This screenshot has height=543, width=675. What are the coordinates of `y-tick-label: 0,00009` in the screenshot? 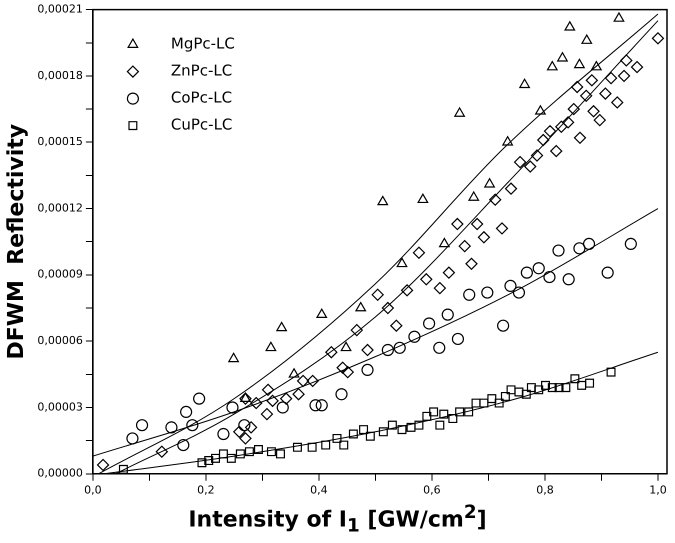 It's located at (60, 274).